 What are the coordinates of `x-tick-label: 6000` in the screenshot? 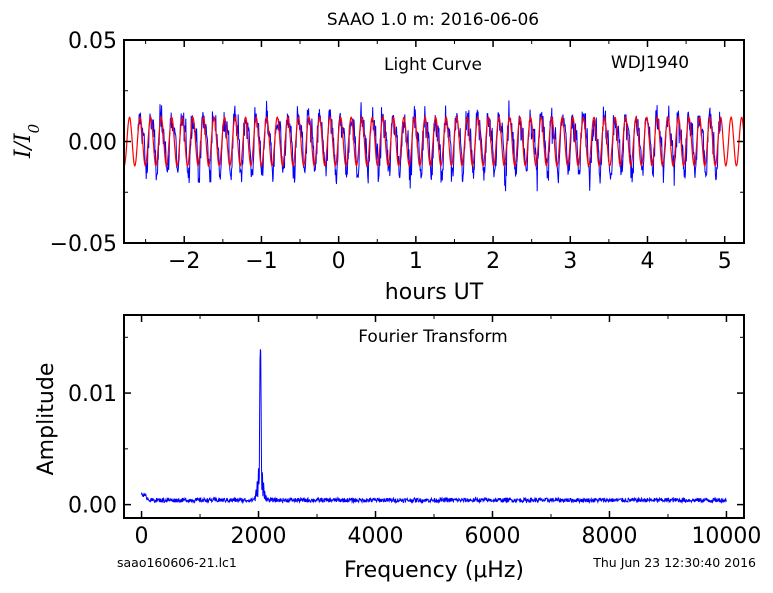 It's located at (492, 536).